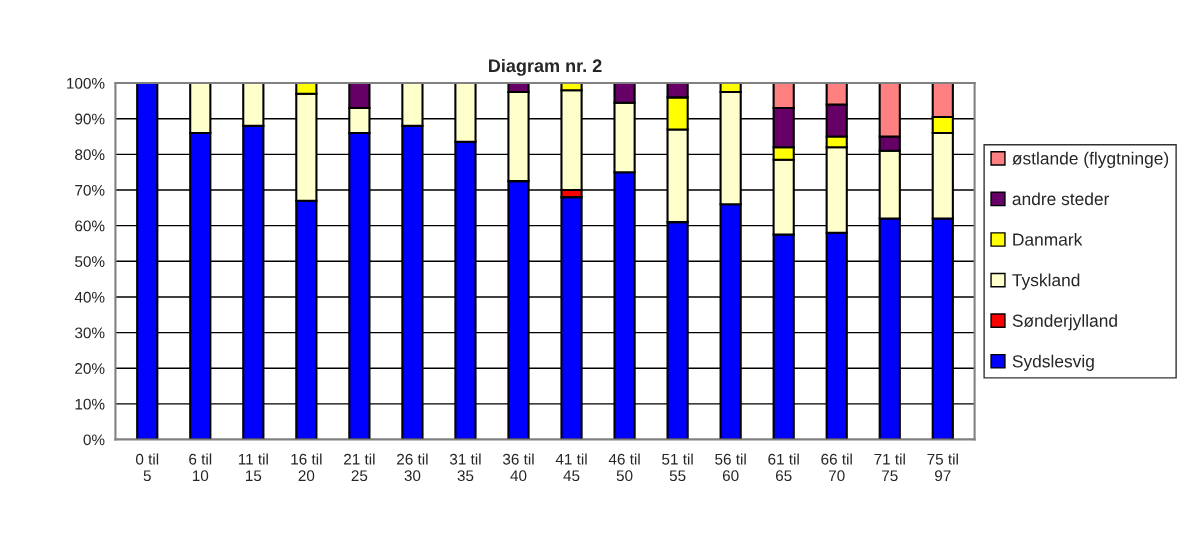 The image size is (1190, 536). Describe the element at coordinates (1048, 239) in the screenshot. I see `legend-label: Danmark` at that location.